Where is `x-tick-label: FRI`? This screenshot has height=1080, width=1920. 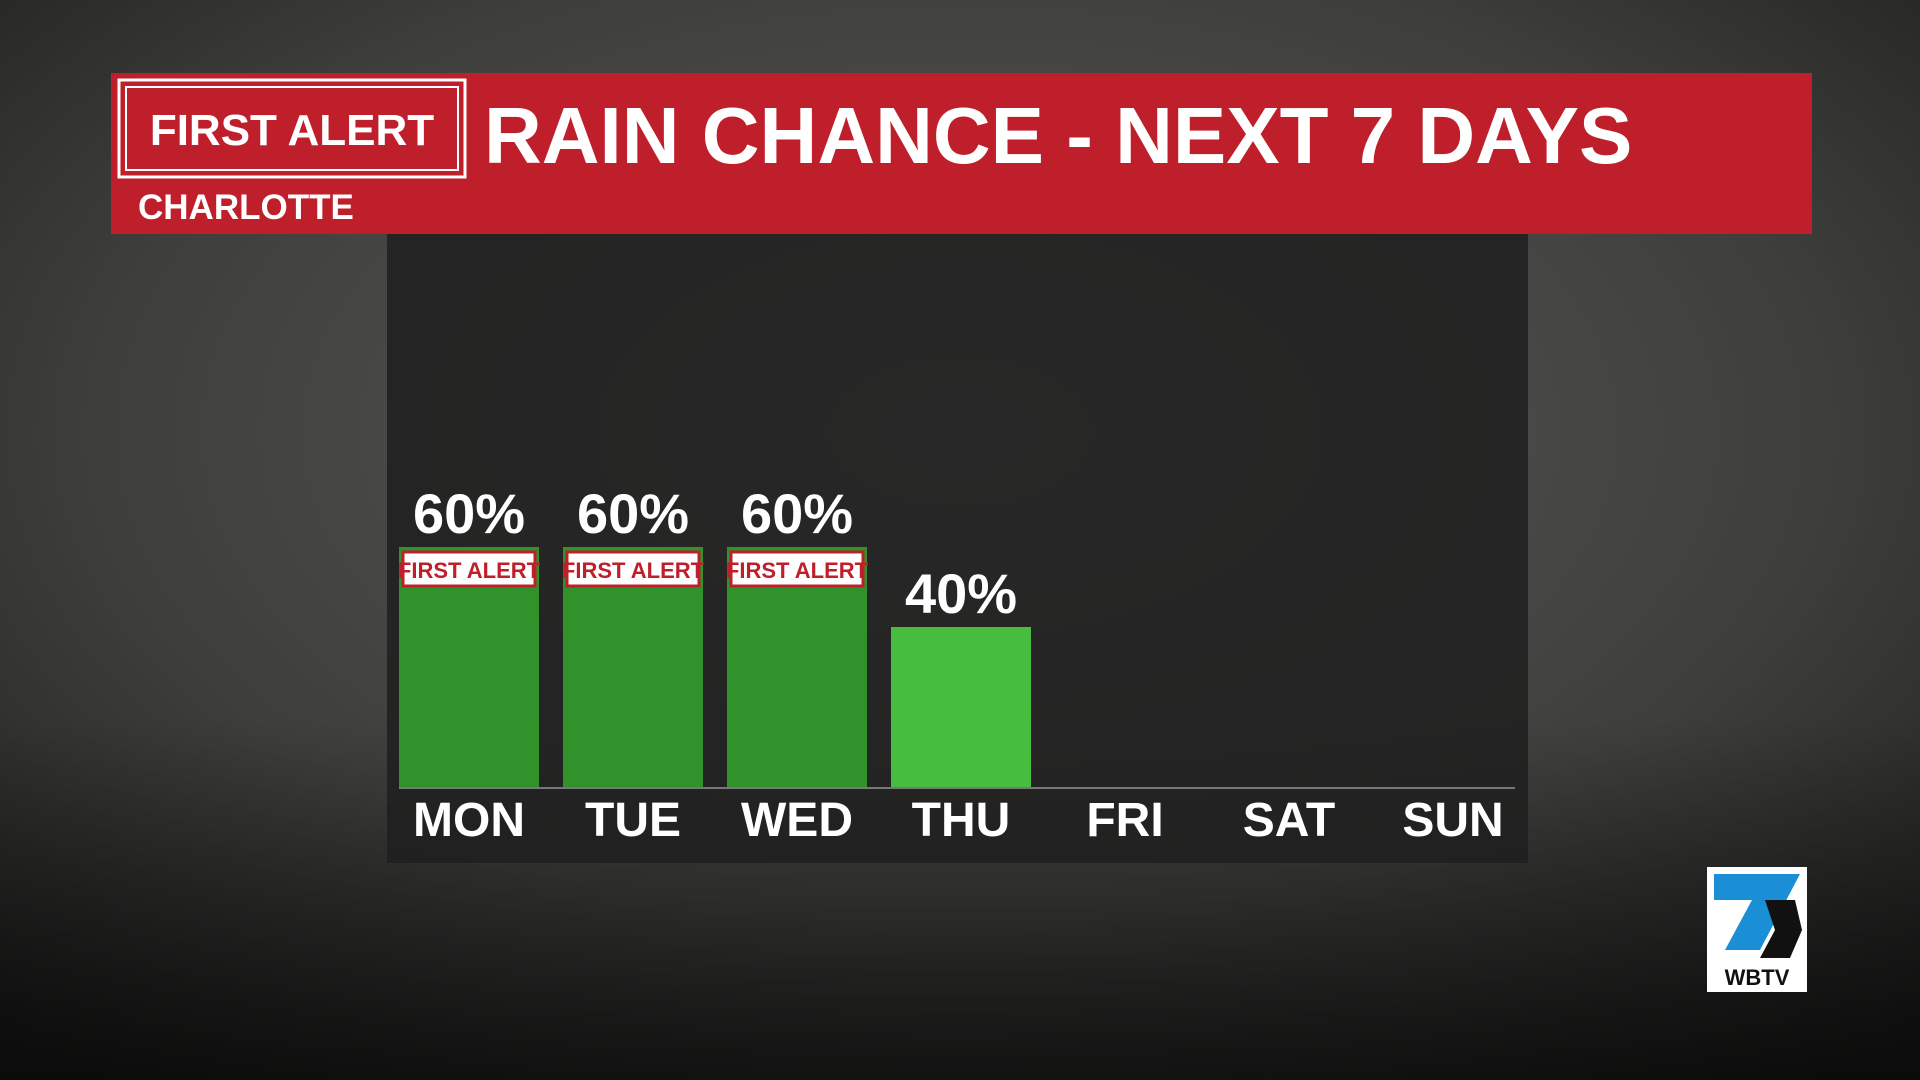
x-tick-label: FRI is located at coordinates (1124, 820).